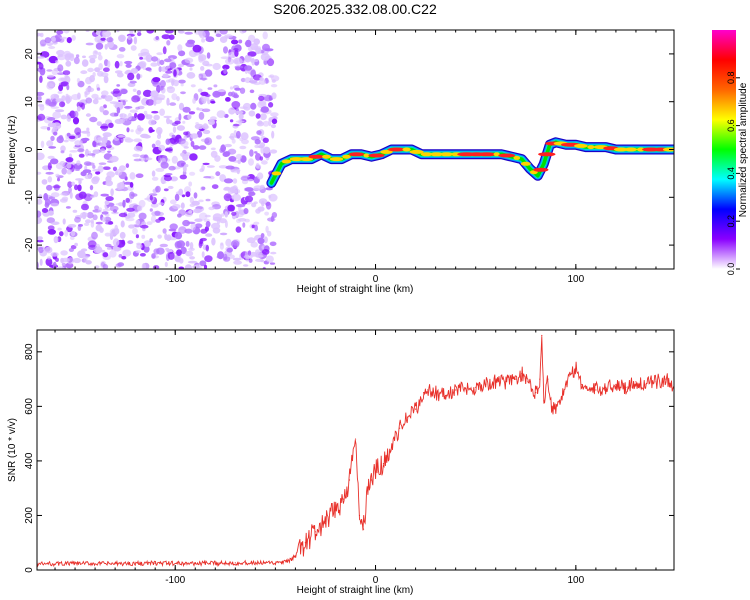 The width and height of the screenshot is (750, 600). What do you see at coordinates (29, 102) in the screenshot?
I see `y-tick-label: 10` at bounding box center [29, 102].